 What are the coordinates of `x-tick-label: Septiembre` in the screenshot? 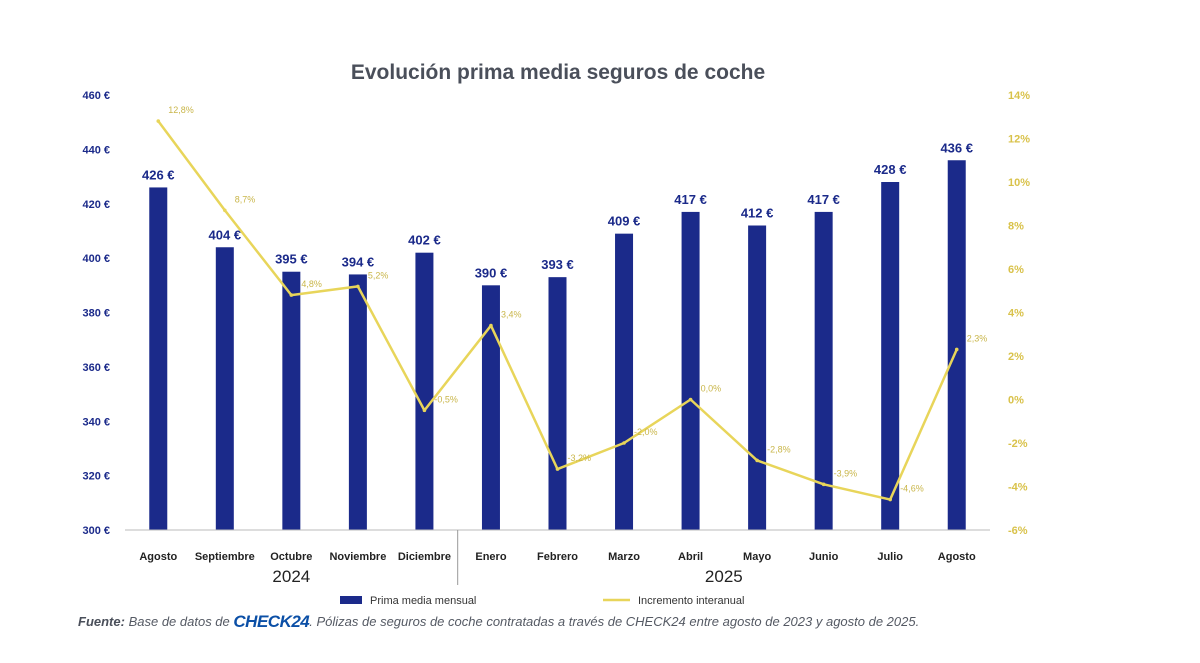 It's located at (225, 557).